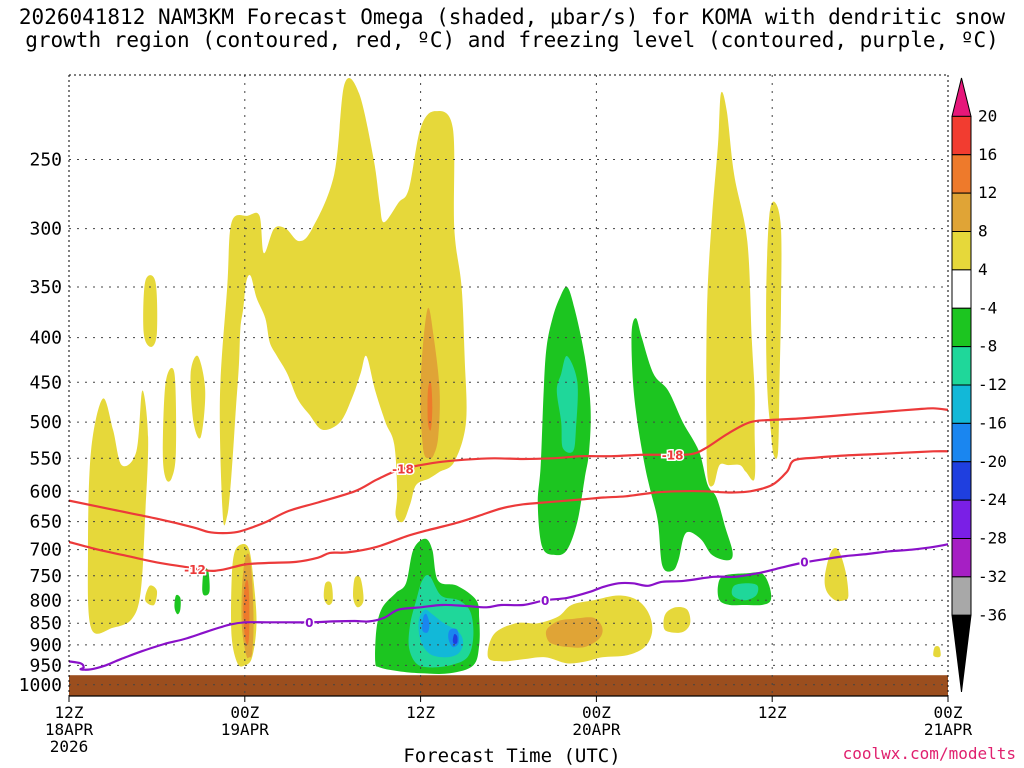 The width and height of the screenshot is (1024, 768). Describe the element at coordinates (512, 756) in the screenshot. I see `x-axis-title: Forecast Time (UTC)` at that location.